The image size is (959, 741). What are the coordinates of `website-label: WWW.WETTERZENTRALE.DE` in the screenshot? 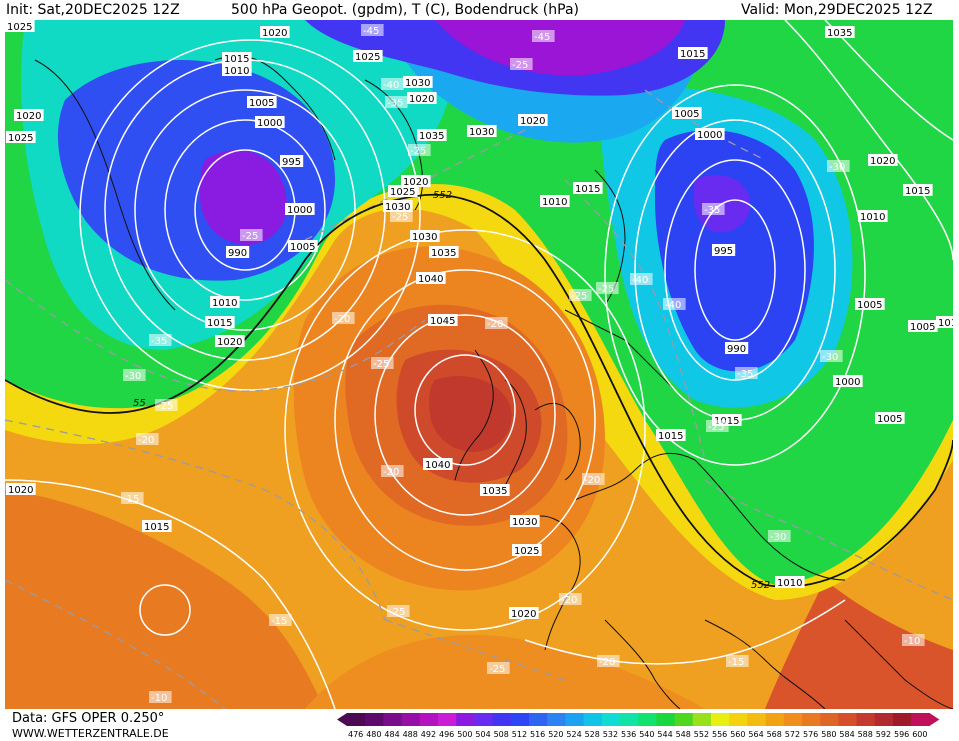 It's located at (90, 733).